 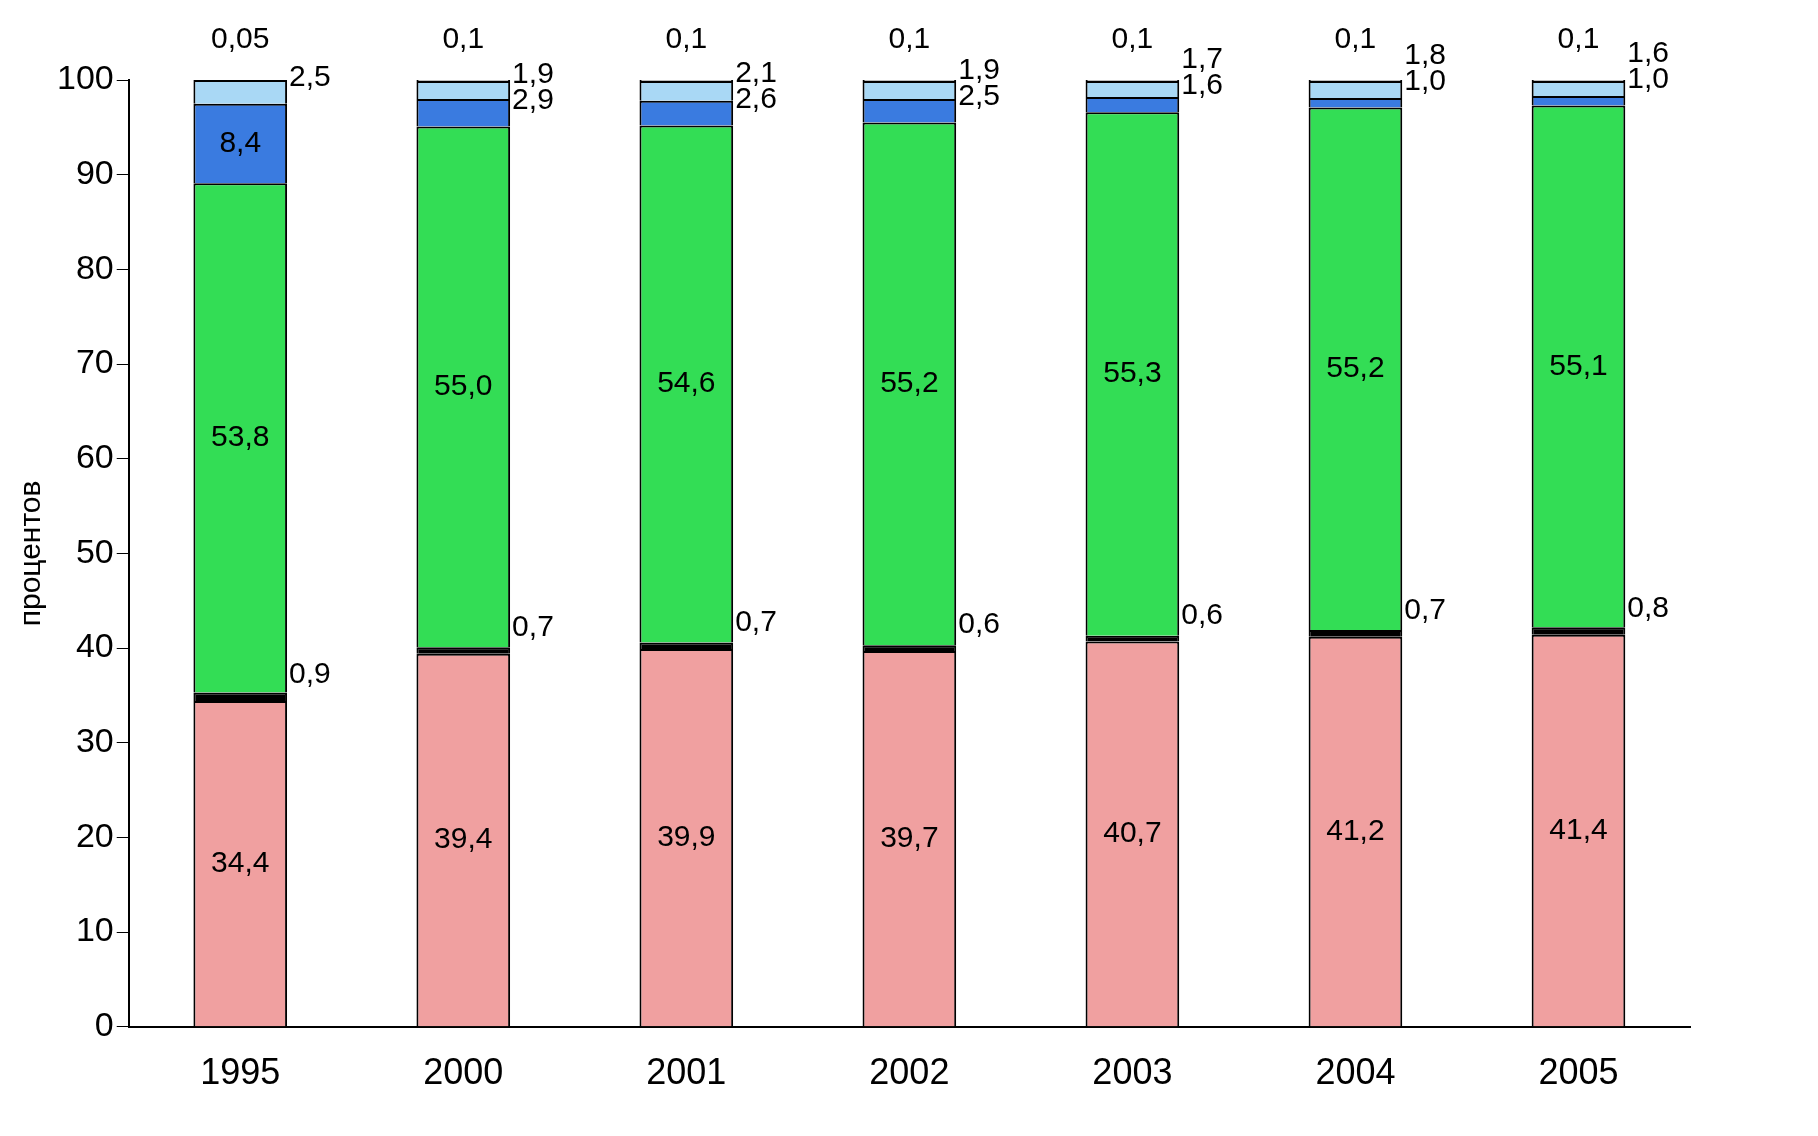 What do you see at coordinates (1132, 372) in the screenshot?
I see `data-label: 55,3` at bounding box center [1132, 372].